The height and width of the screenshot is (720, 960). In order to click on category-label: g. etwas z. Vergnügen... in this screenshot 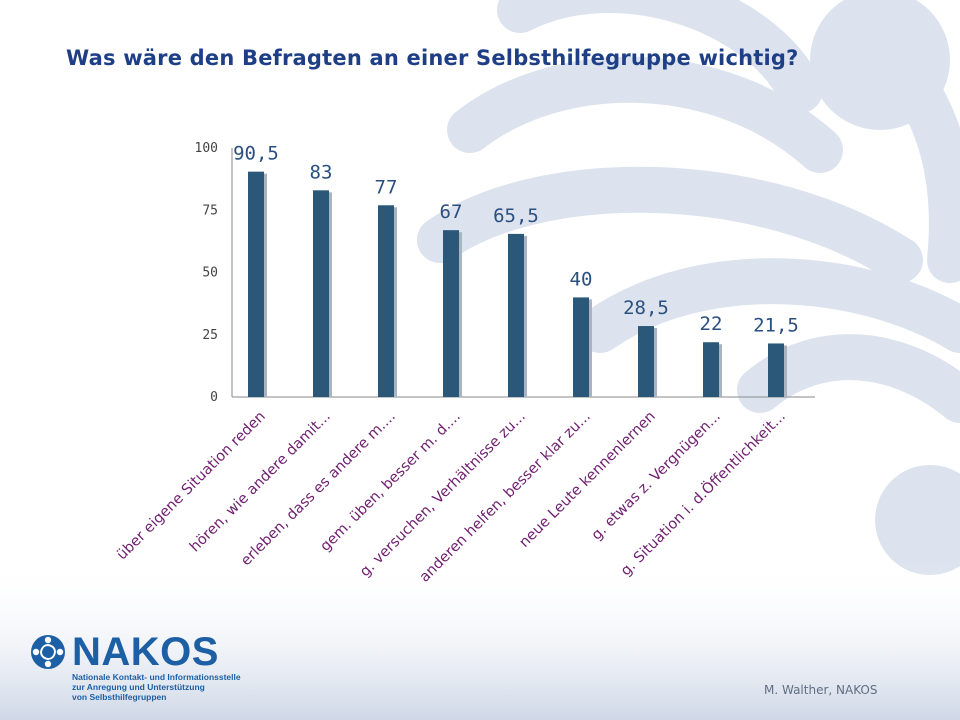, I will do `click(656, 476)`.